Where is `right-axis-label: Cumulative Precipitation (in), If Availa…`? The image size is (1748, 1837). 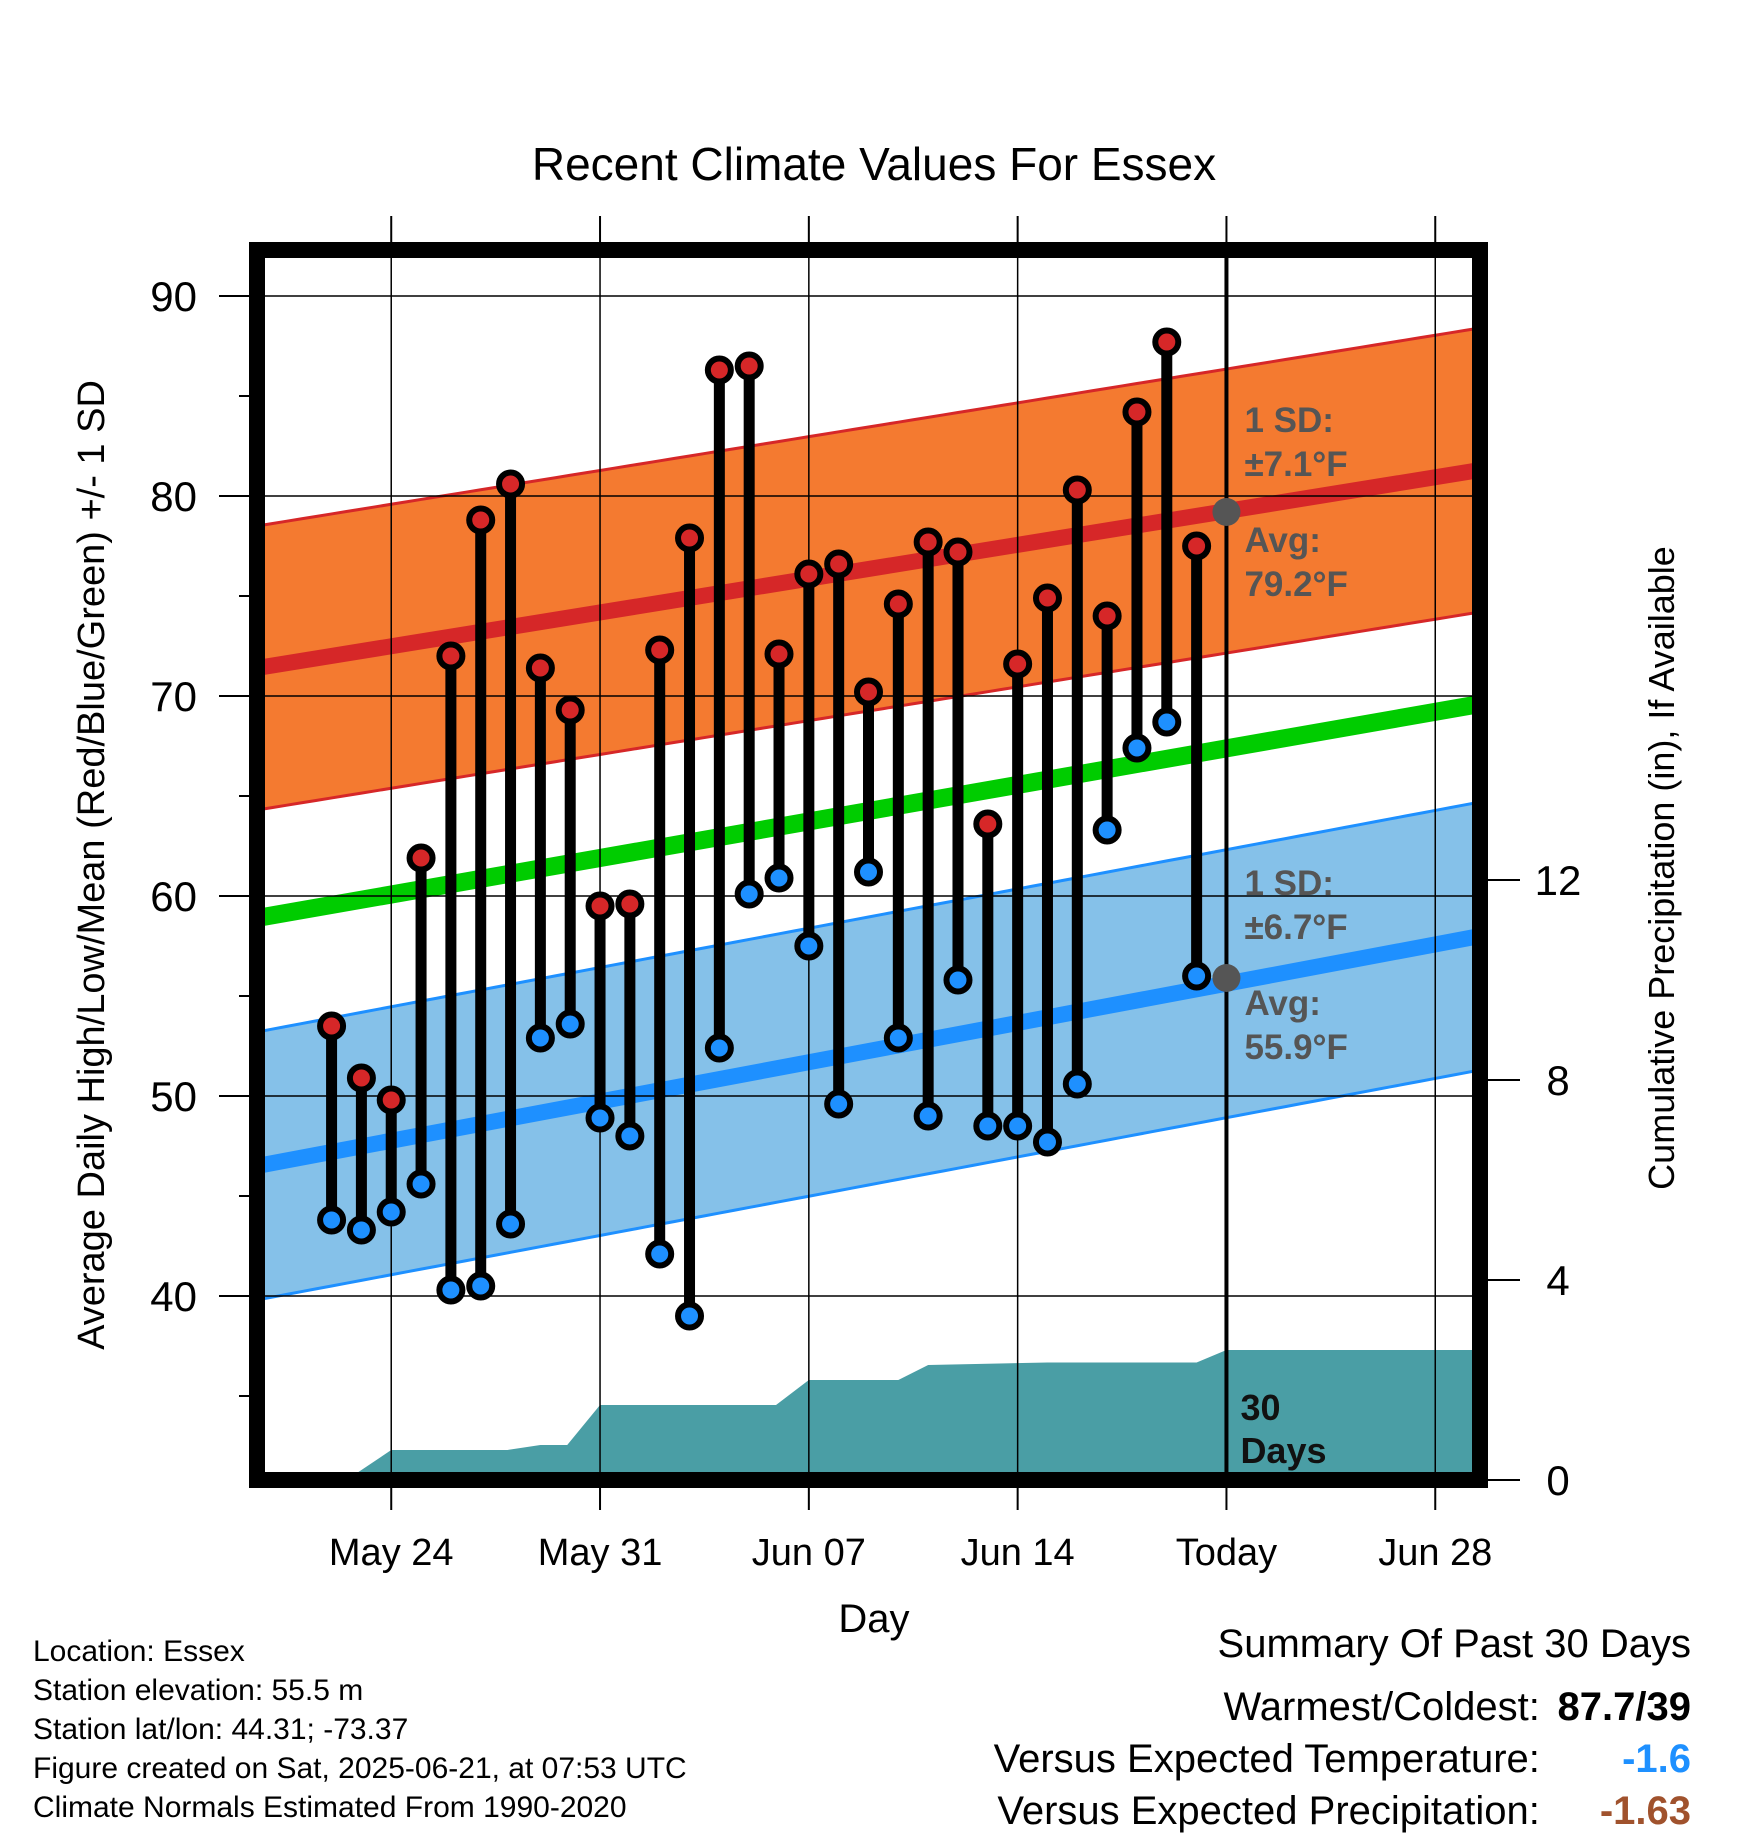 right-axis-label: Cumulative Precipitation (in), If Availa… is located at coordinates (1661, 868).